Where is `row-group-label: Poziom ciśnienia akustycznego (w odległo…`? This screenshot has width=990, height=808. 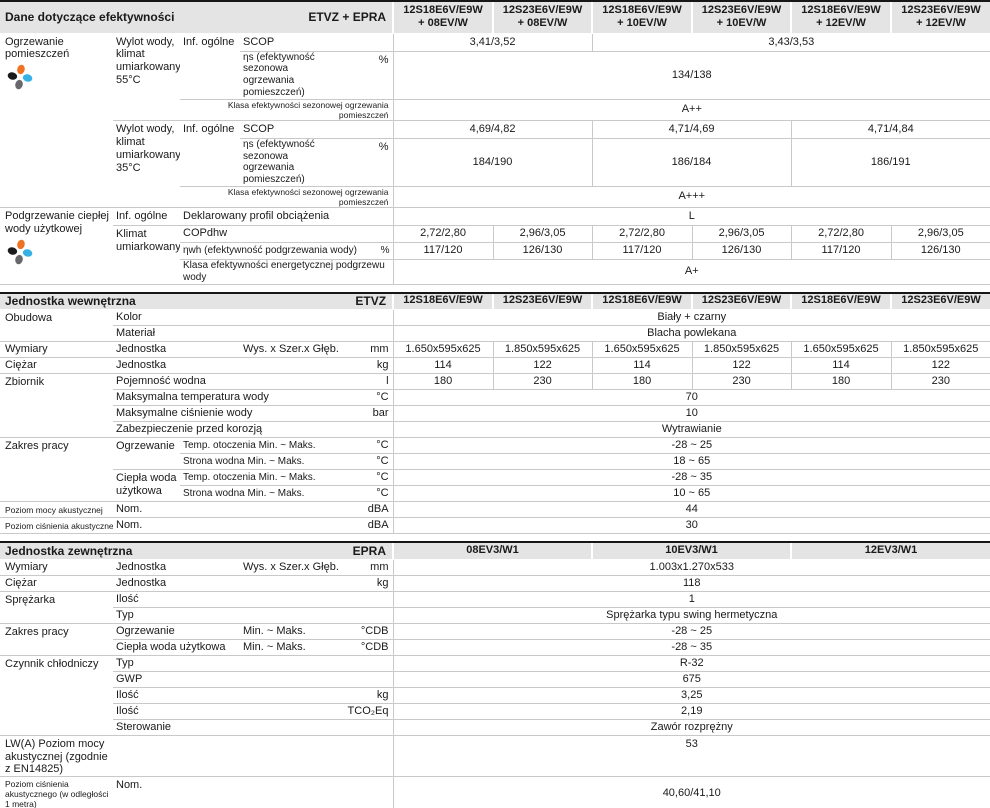 row-group-label: Poziom ciśnienia akustycznego (w odległo… is located at coordinates (56, 792).